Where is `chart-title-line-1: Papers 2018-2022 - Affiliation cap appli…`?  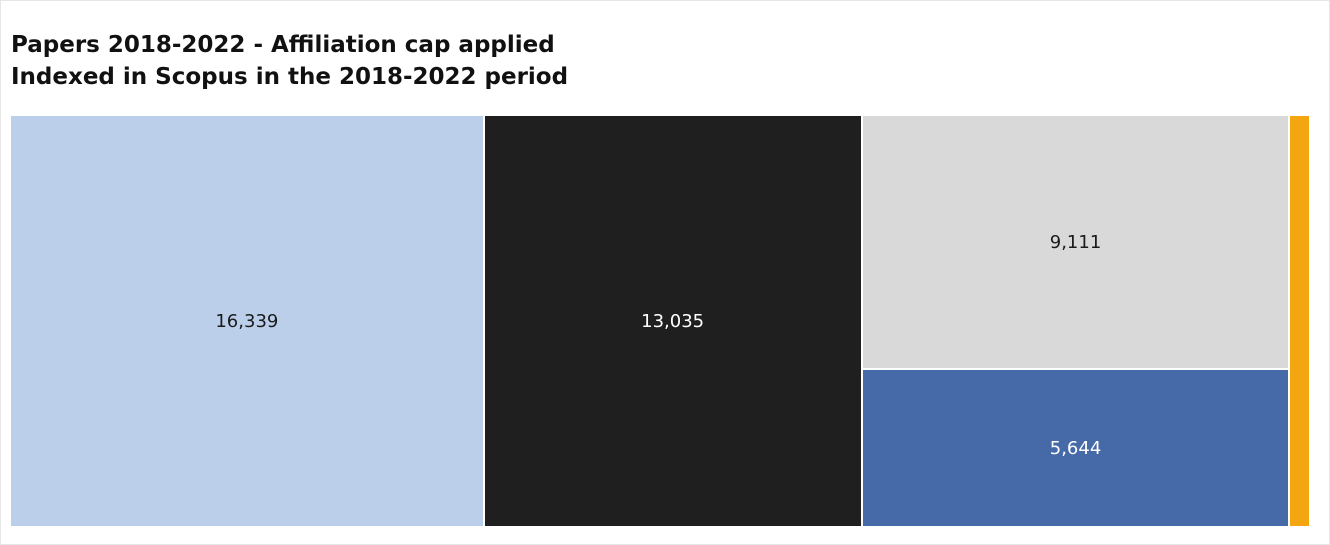
chart-title-line-1: Papers 2018-2022 - Affiliation cap appli… is located at coordinates (283, 45).